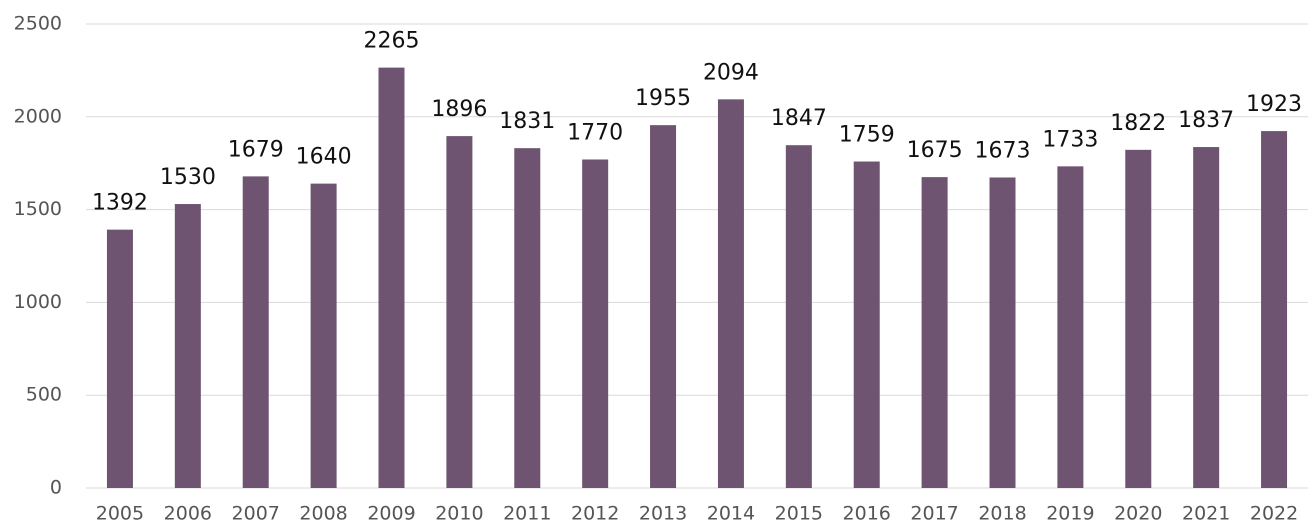 The width and height of the screenshot is (1308, 529). I want to click on x-tick-label: 2016, so click(867, 514).